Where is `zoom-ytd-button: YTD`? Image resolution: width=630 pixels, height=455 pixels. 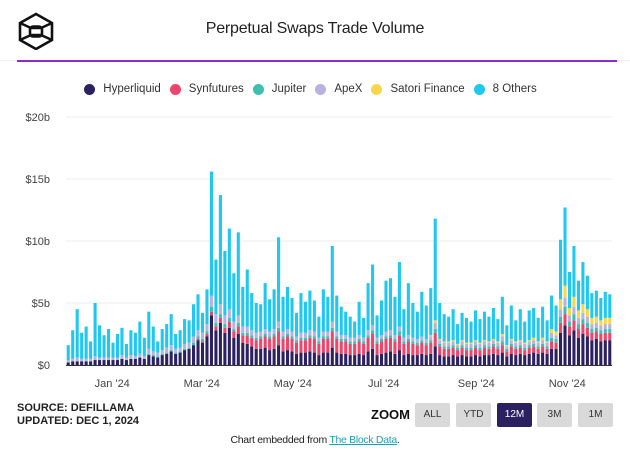
zoom-ytd-button: YTD is located at coordinates (473, 415).